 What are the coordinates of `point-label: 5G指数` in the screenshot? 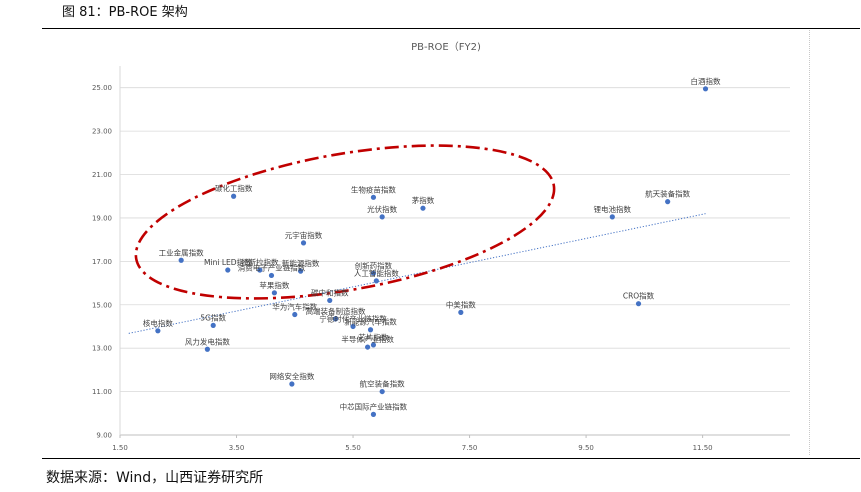 It's located at (213, 317).